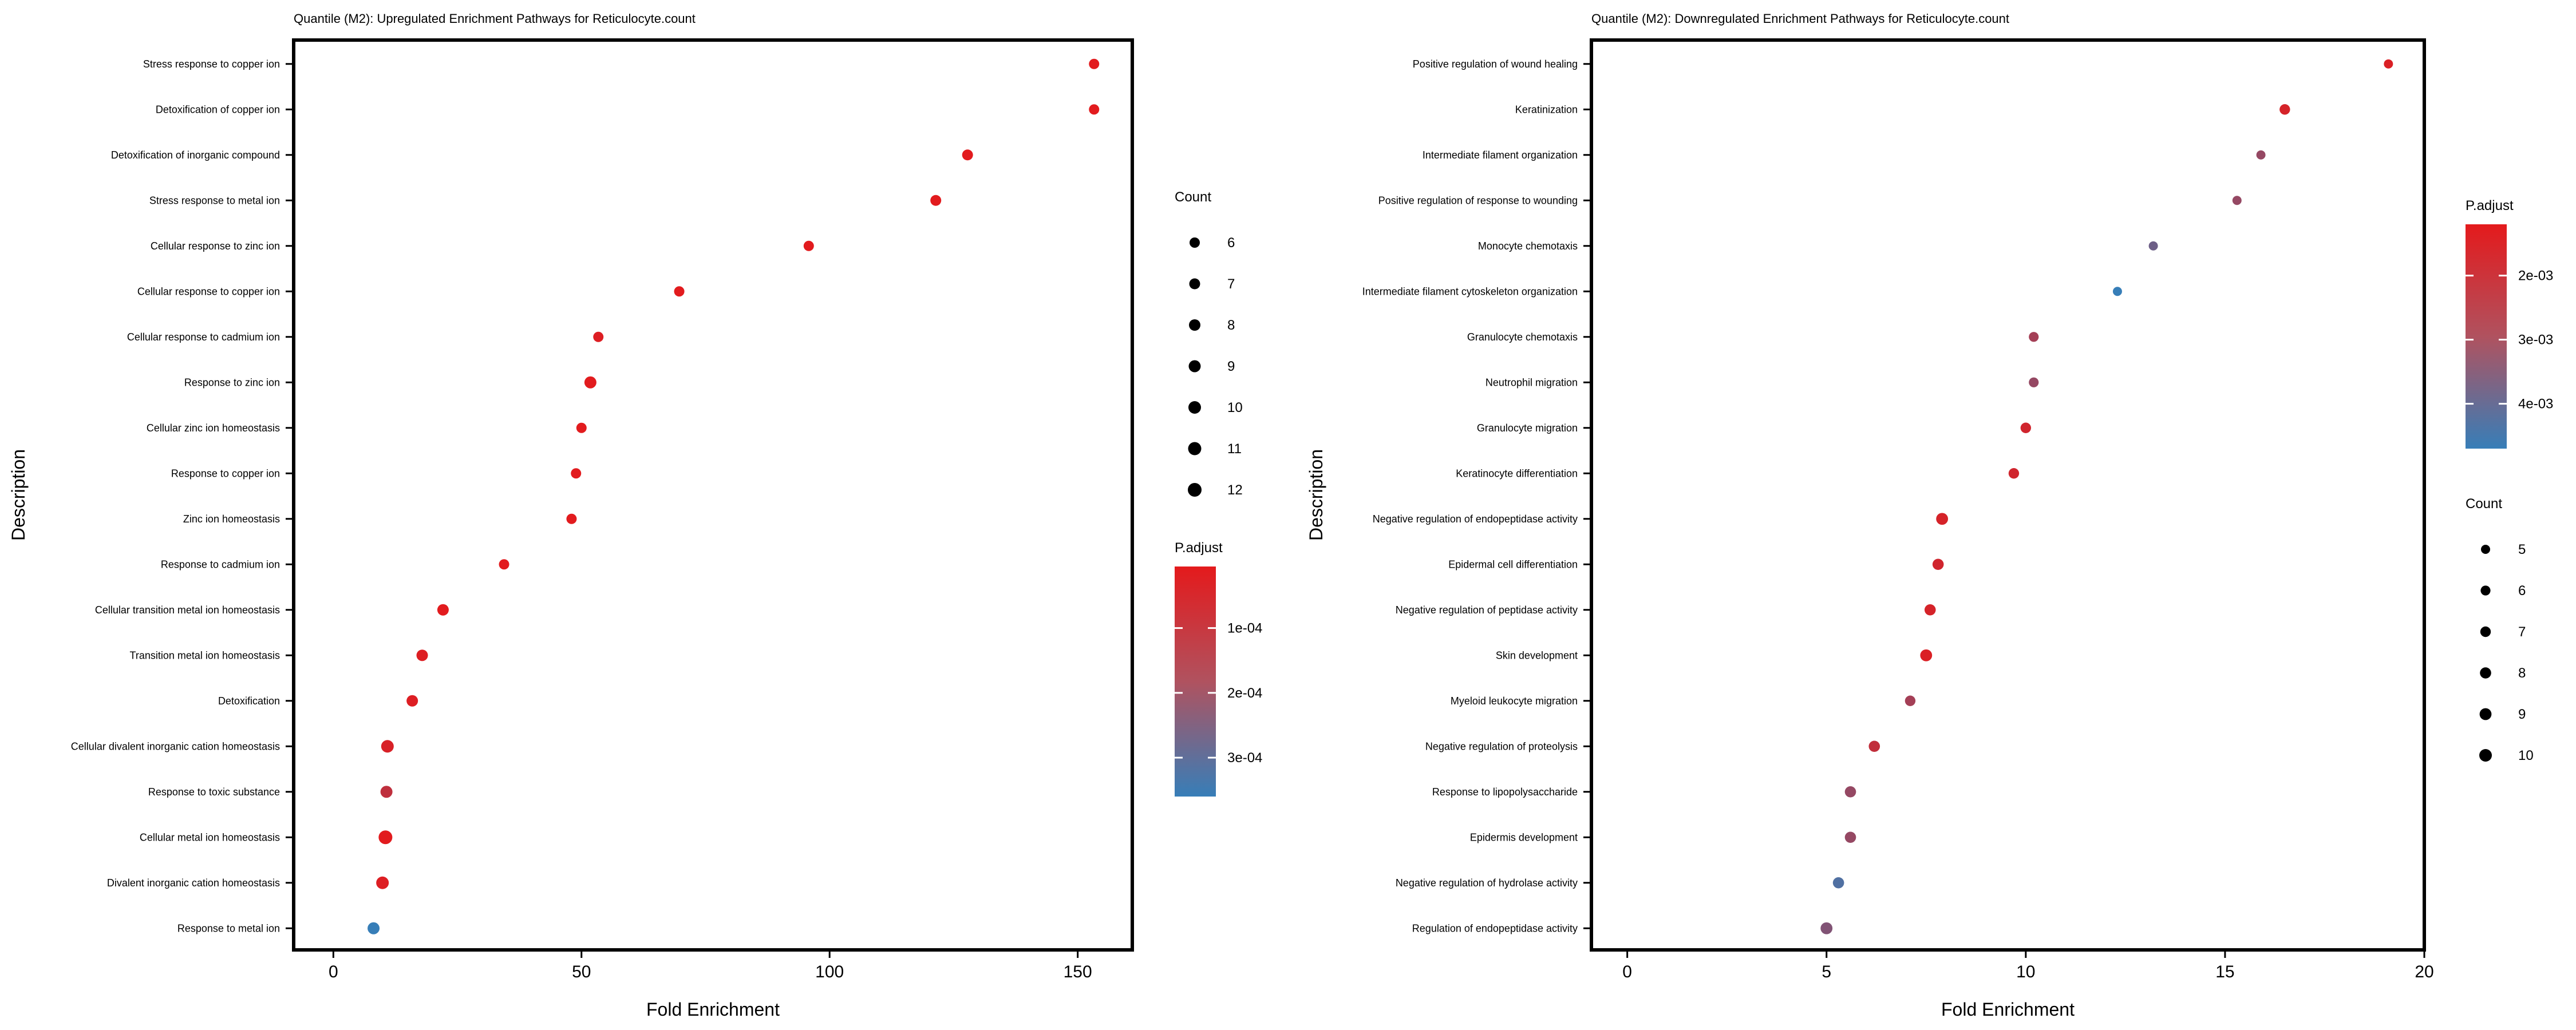  Describe the element at coordinates (1528, 246) in the screenshot. I see `y-tick-label: Monocyte chemotaxis` at that location.